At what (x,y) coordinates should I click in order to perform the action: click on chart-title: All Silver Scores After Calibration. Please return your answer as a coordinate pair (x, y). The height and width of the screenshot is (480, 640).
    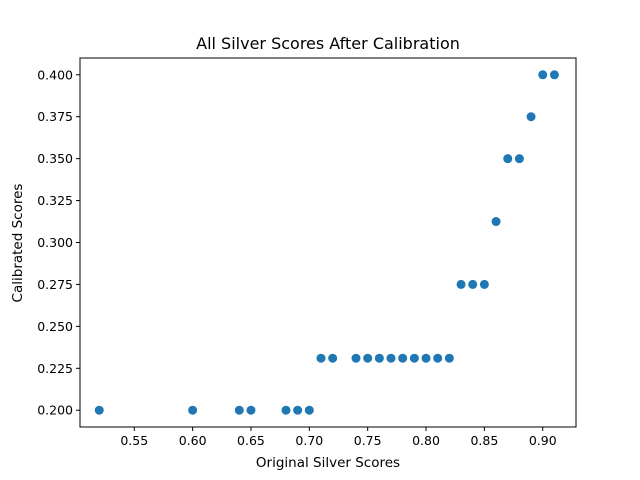
    Looking at the image, I should click on (328, 43).